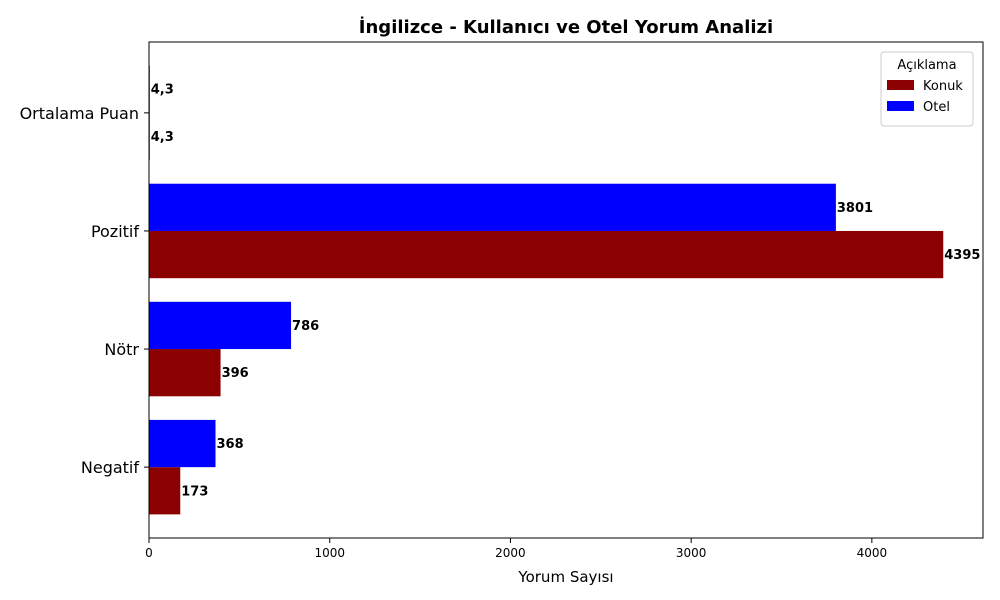 This screenshot has height=600, width=1000. I want to click on data-label-konuk-ortalama-puan: 4,3, so click(162, 137).